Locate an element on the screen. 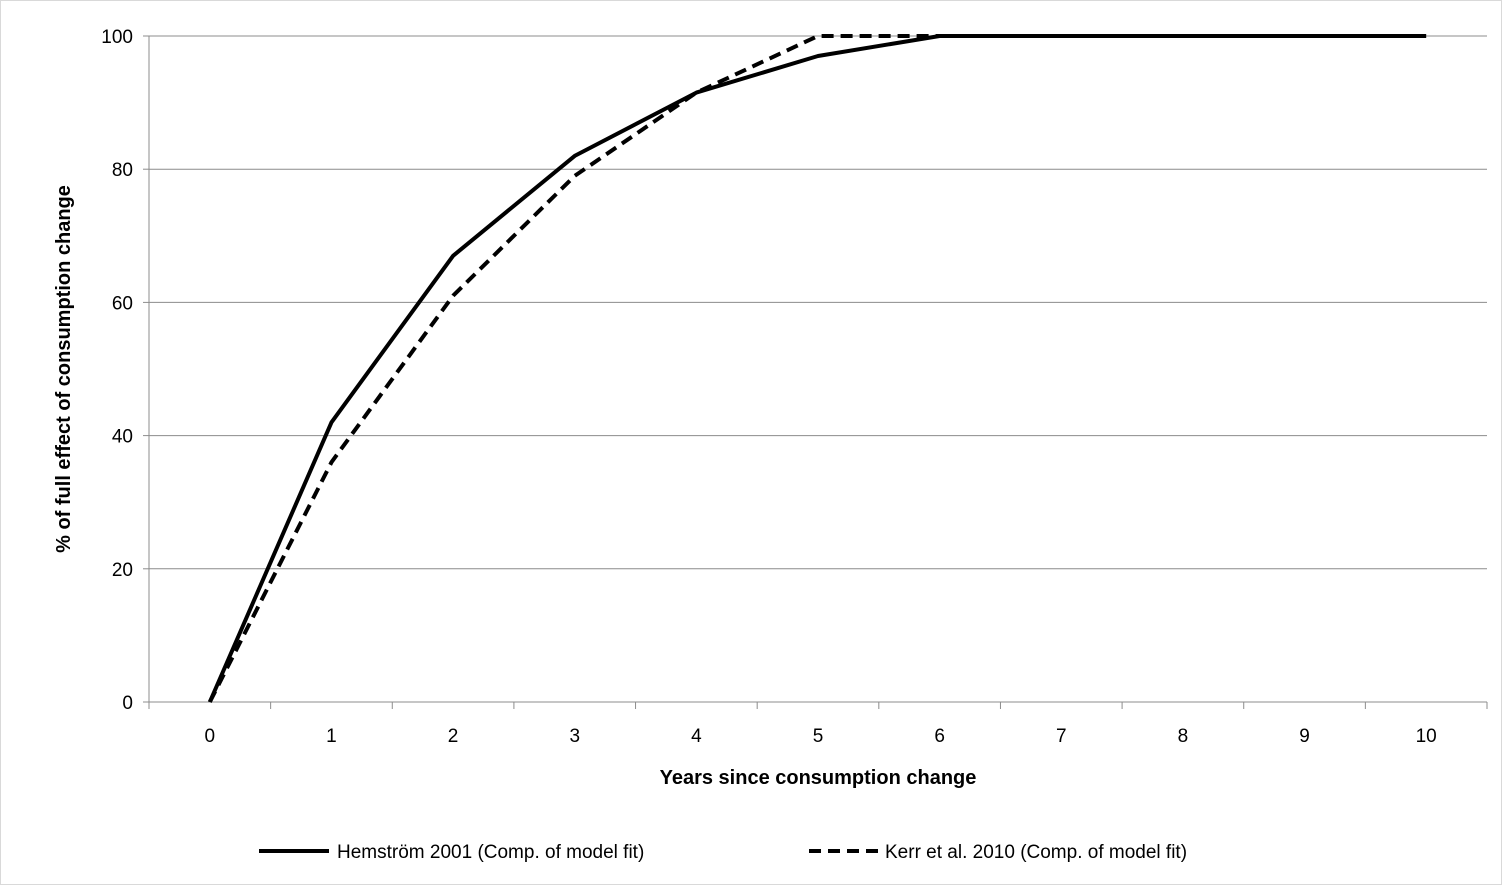 The height and width of the screenshot is (886, 1502). x-tick-label: 1 is located at coordinates (331, 736).